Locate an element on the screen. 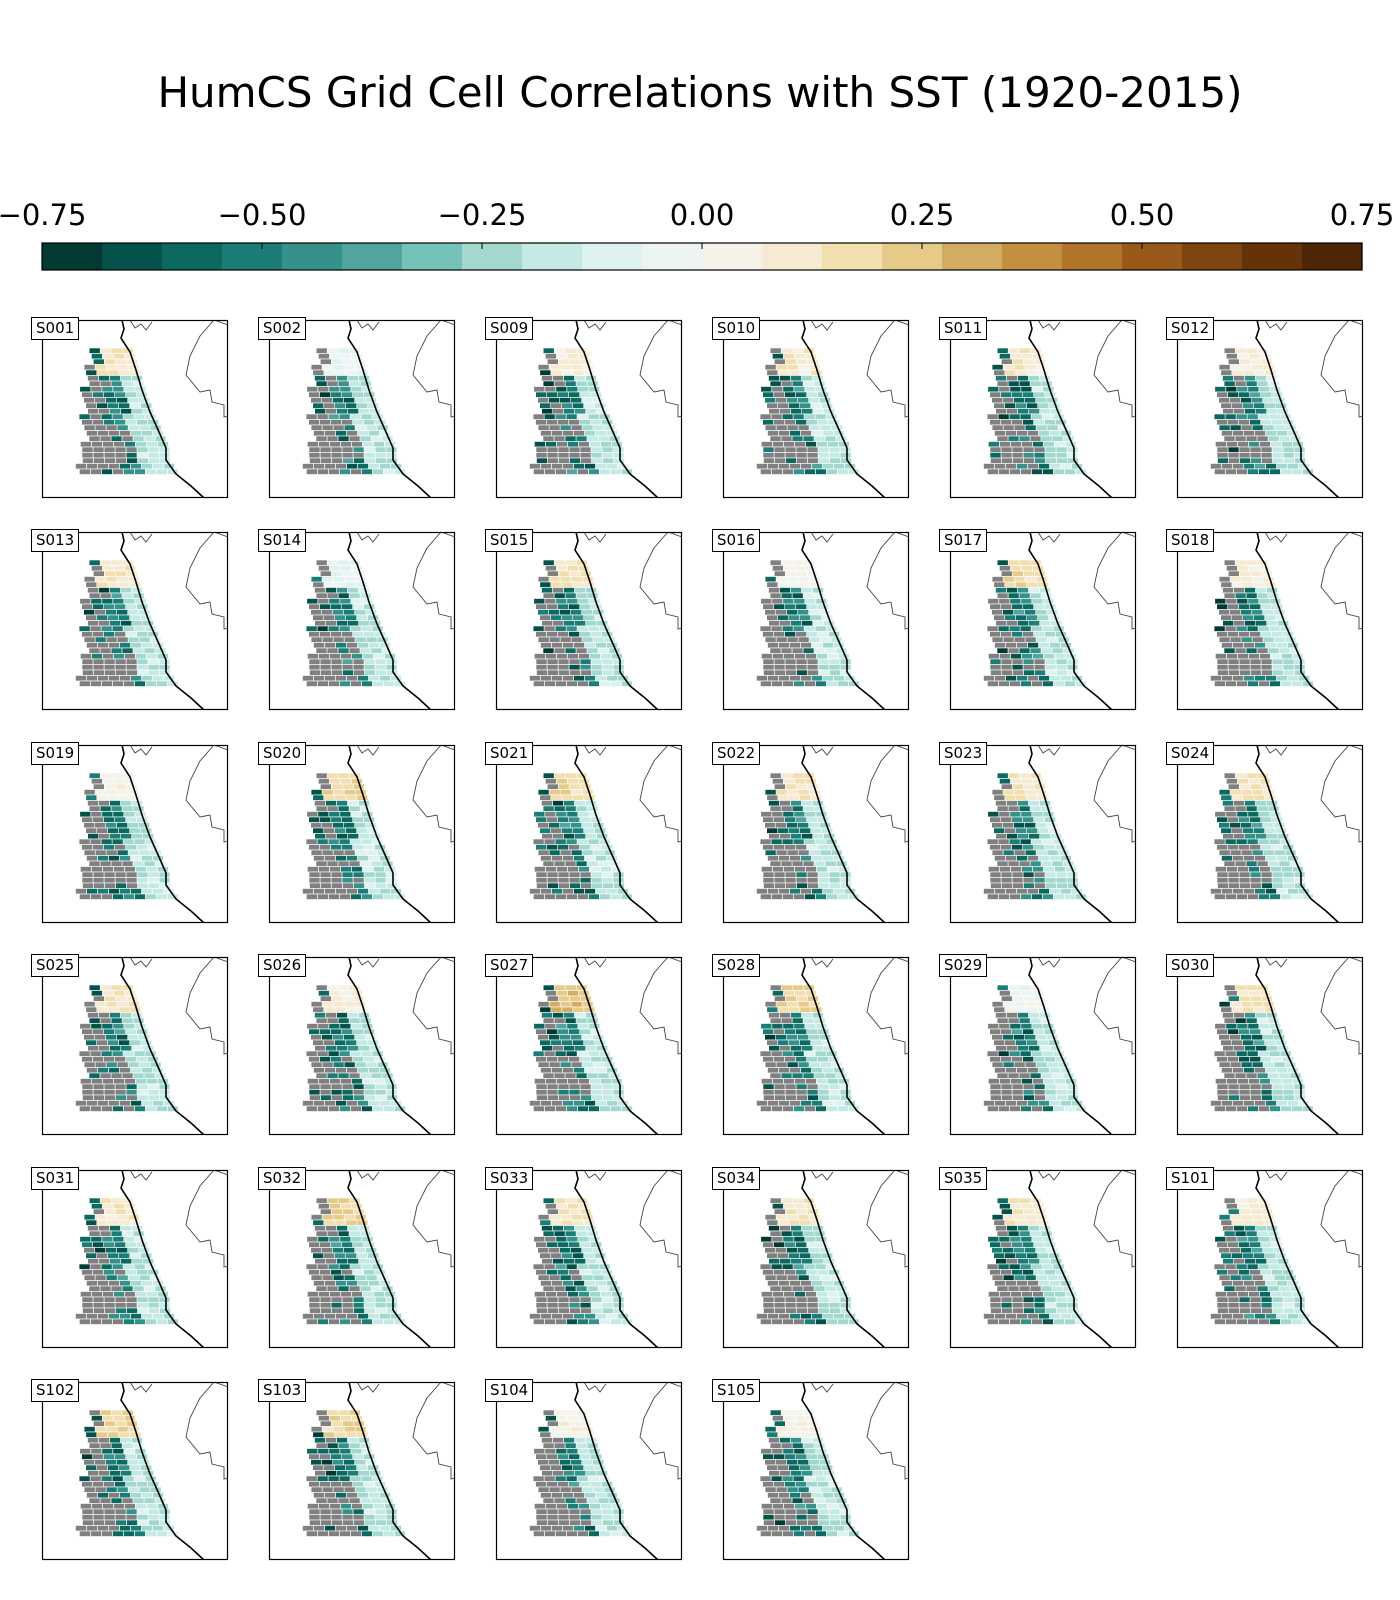  map-panel: S027 is located at coordinates (584, 1045).